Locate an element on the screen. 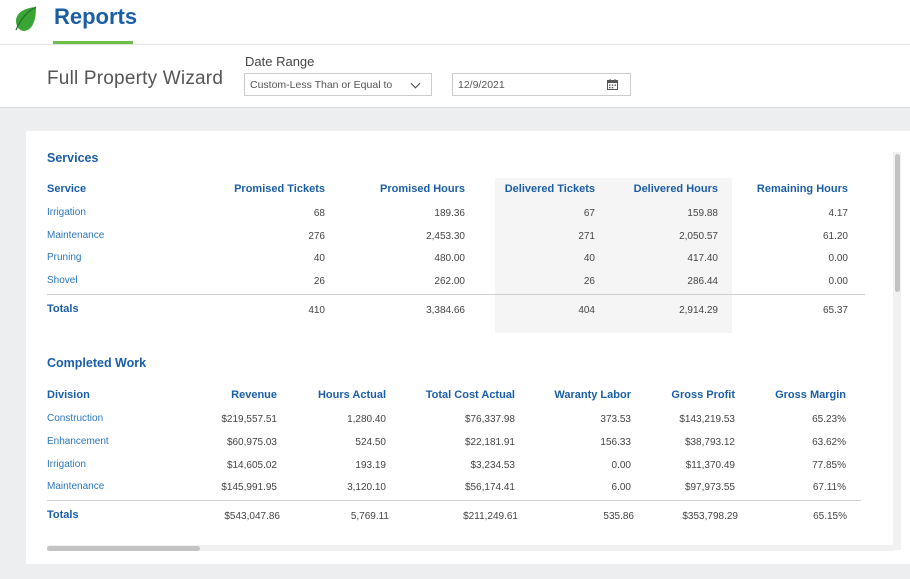 The image size is (910, 579). table-cell: 65.37 is located at coordinates (835, 310).